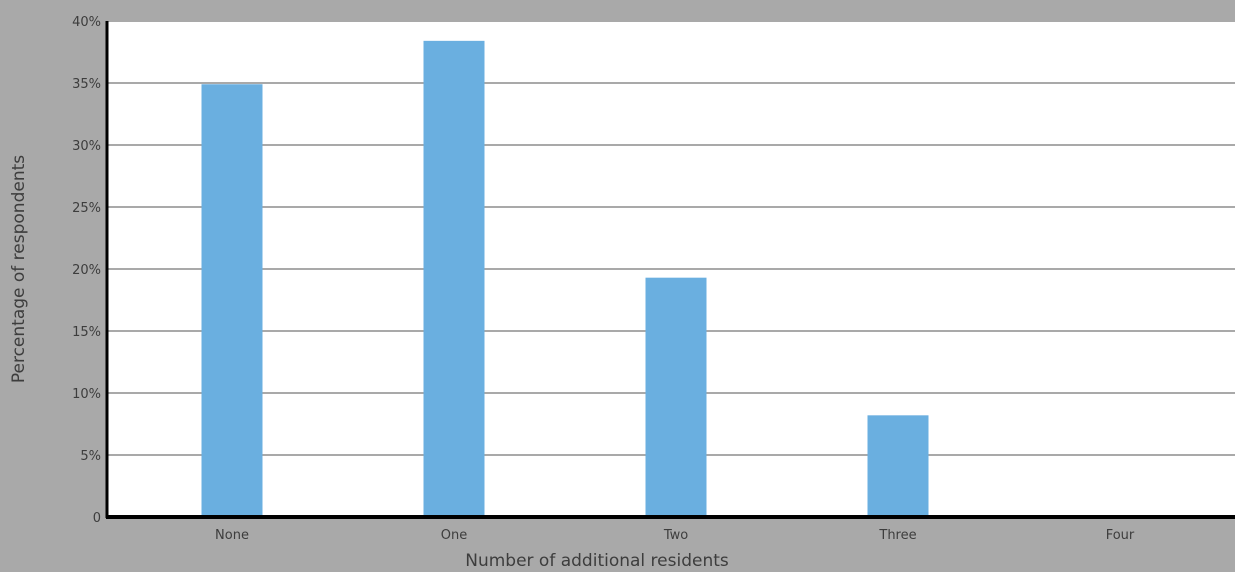  I want to click on x-tick-label: Three, so click(897, 535).